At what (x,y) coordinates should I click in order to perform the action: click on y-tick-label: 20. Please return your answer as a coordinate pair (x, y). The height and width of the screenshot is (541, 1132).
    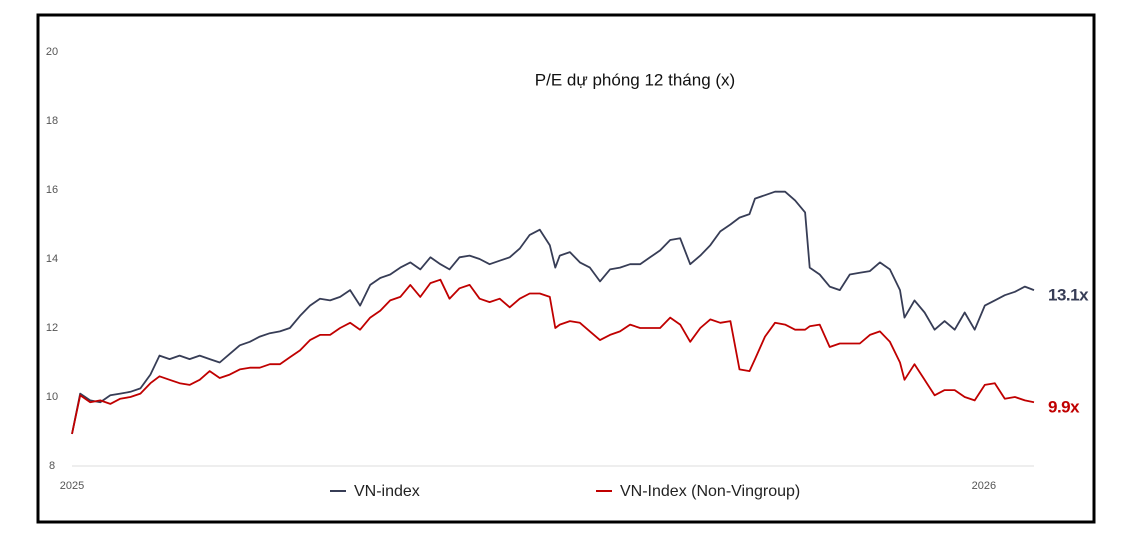
    Looking at the image, I should click on (52, 52).